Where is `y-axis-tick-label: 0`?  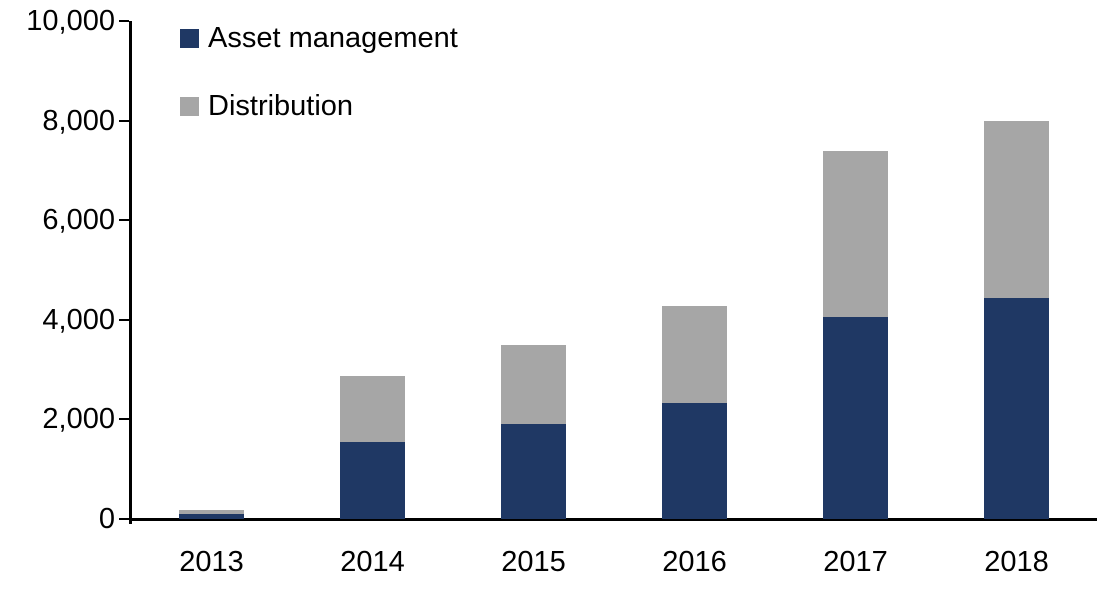 y-axis-tick-label: 0 is located at coordinates (106, 519).